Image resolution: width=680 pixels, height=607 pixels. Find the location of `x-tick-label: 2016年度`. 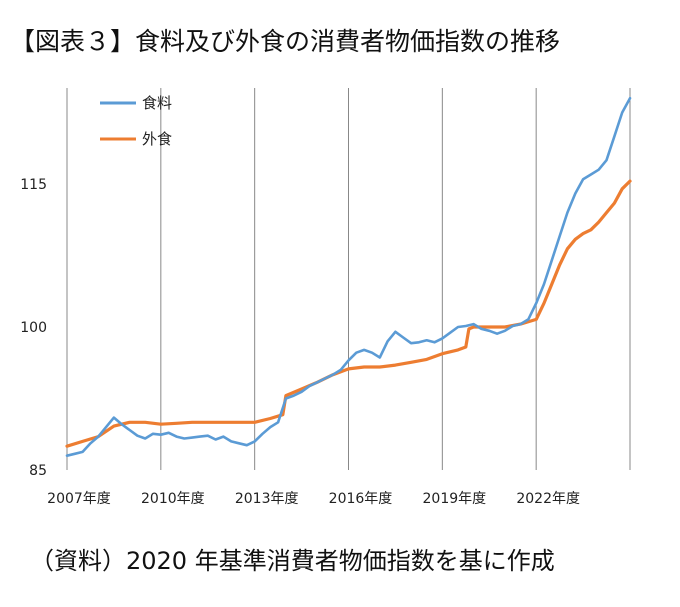

x-tick-label: 2016年度 is located at coordinates (361, 499).